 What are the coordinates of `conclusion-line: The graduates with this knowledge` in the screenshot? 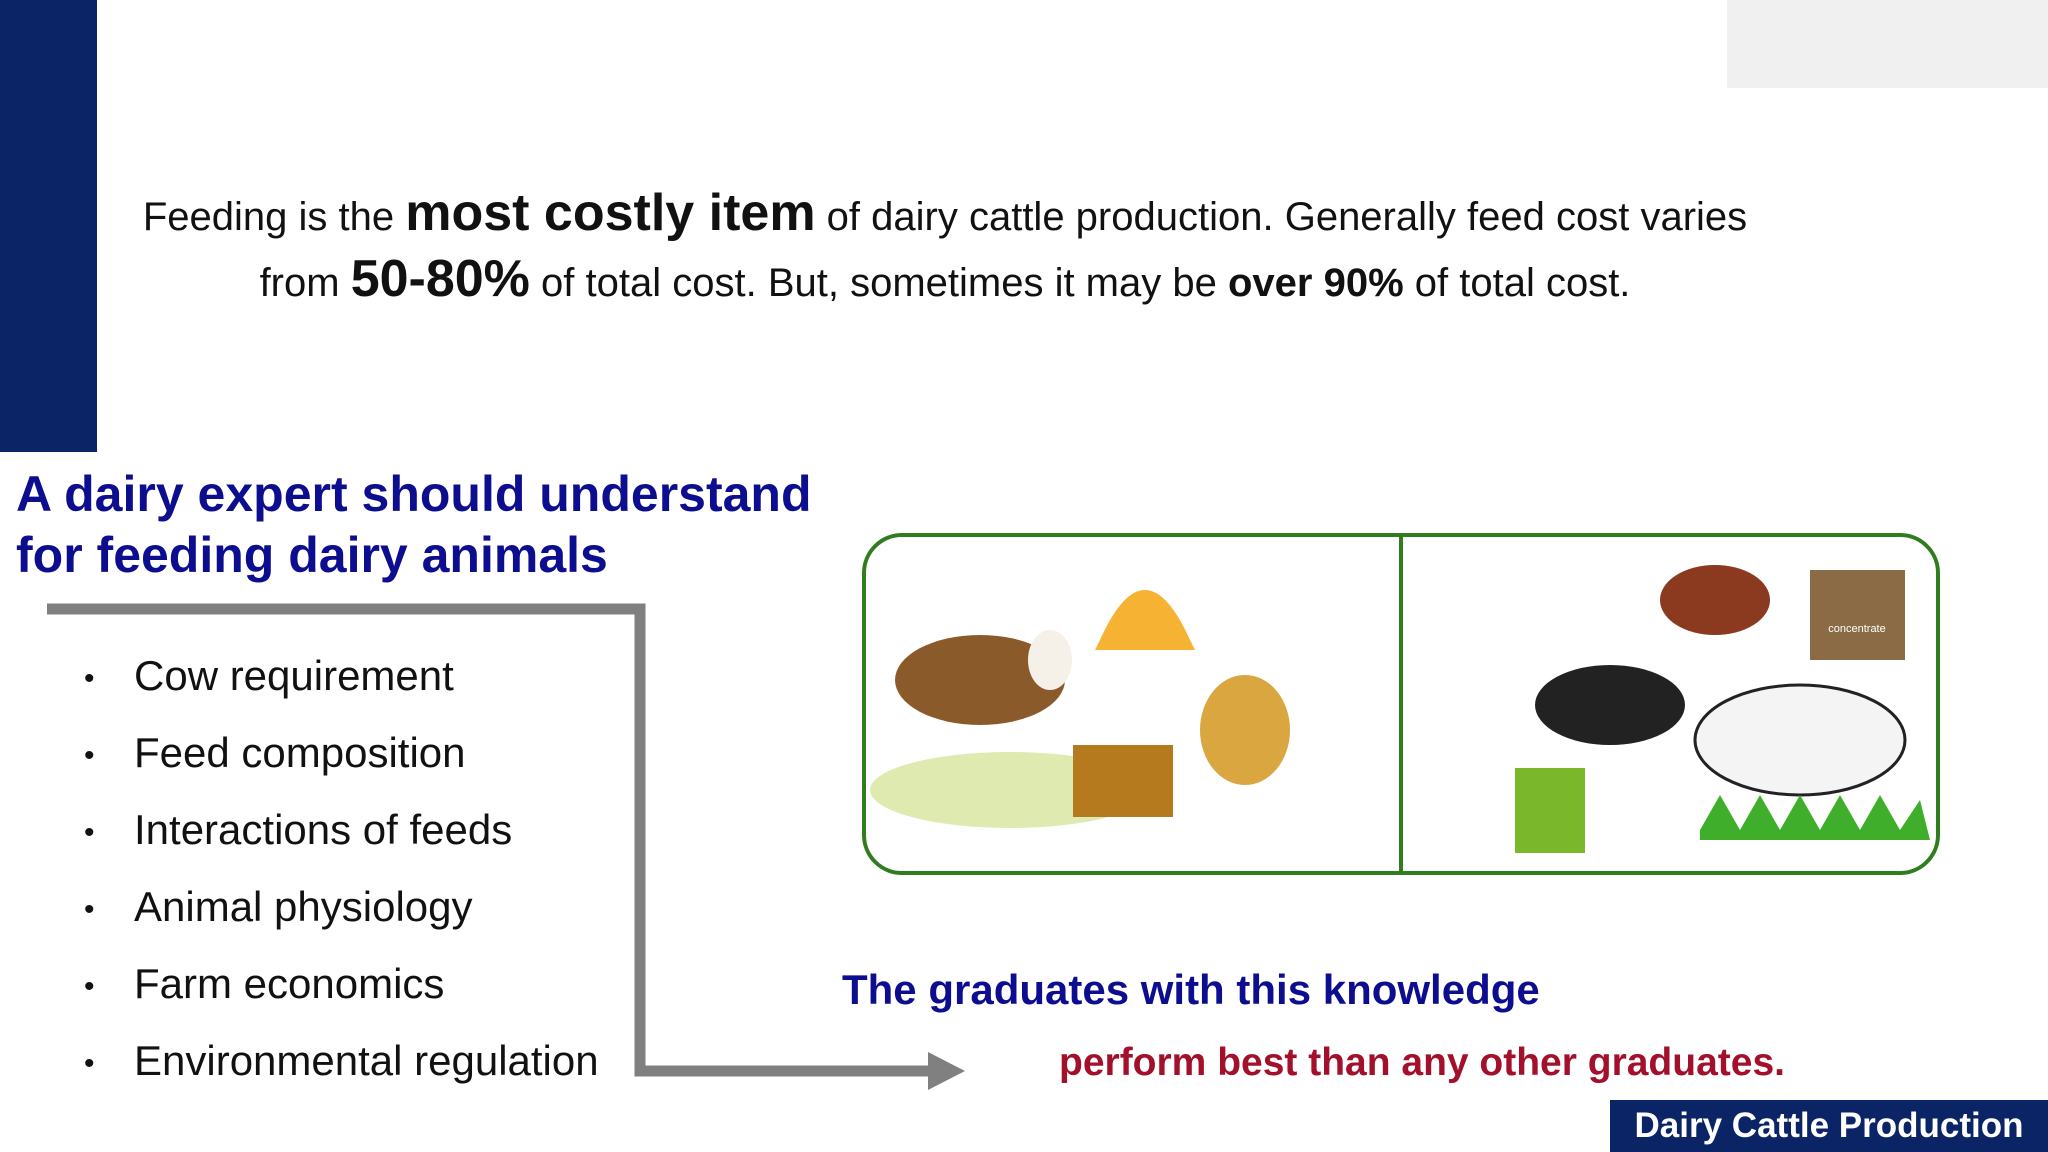 It's located at (1191, 989).